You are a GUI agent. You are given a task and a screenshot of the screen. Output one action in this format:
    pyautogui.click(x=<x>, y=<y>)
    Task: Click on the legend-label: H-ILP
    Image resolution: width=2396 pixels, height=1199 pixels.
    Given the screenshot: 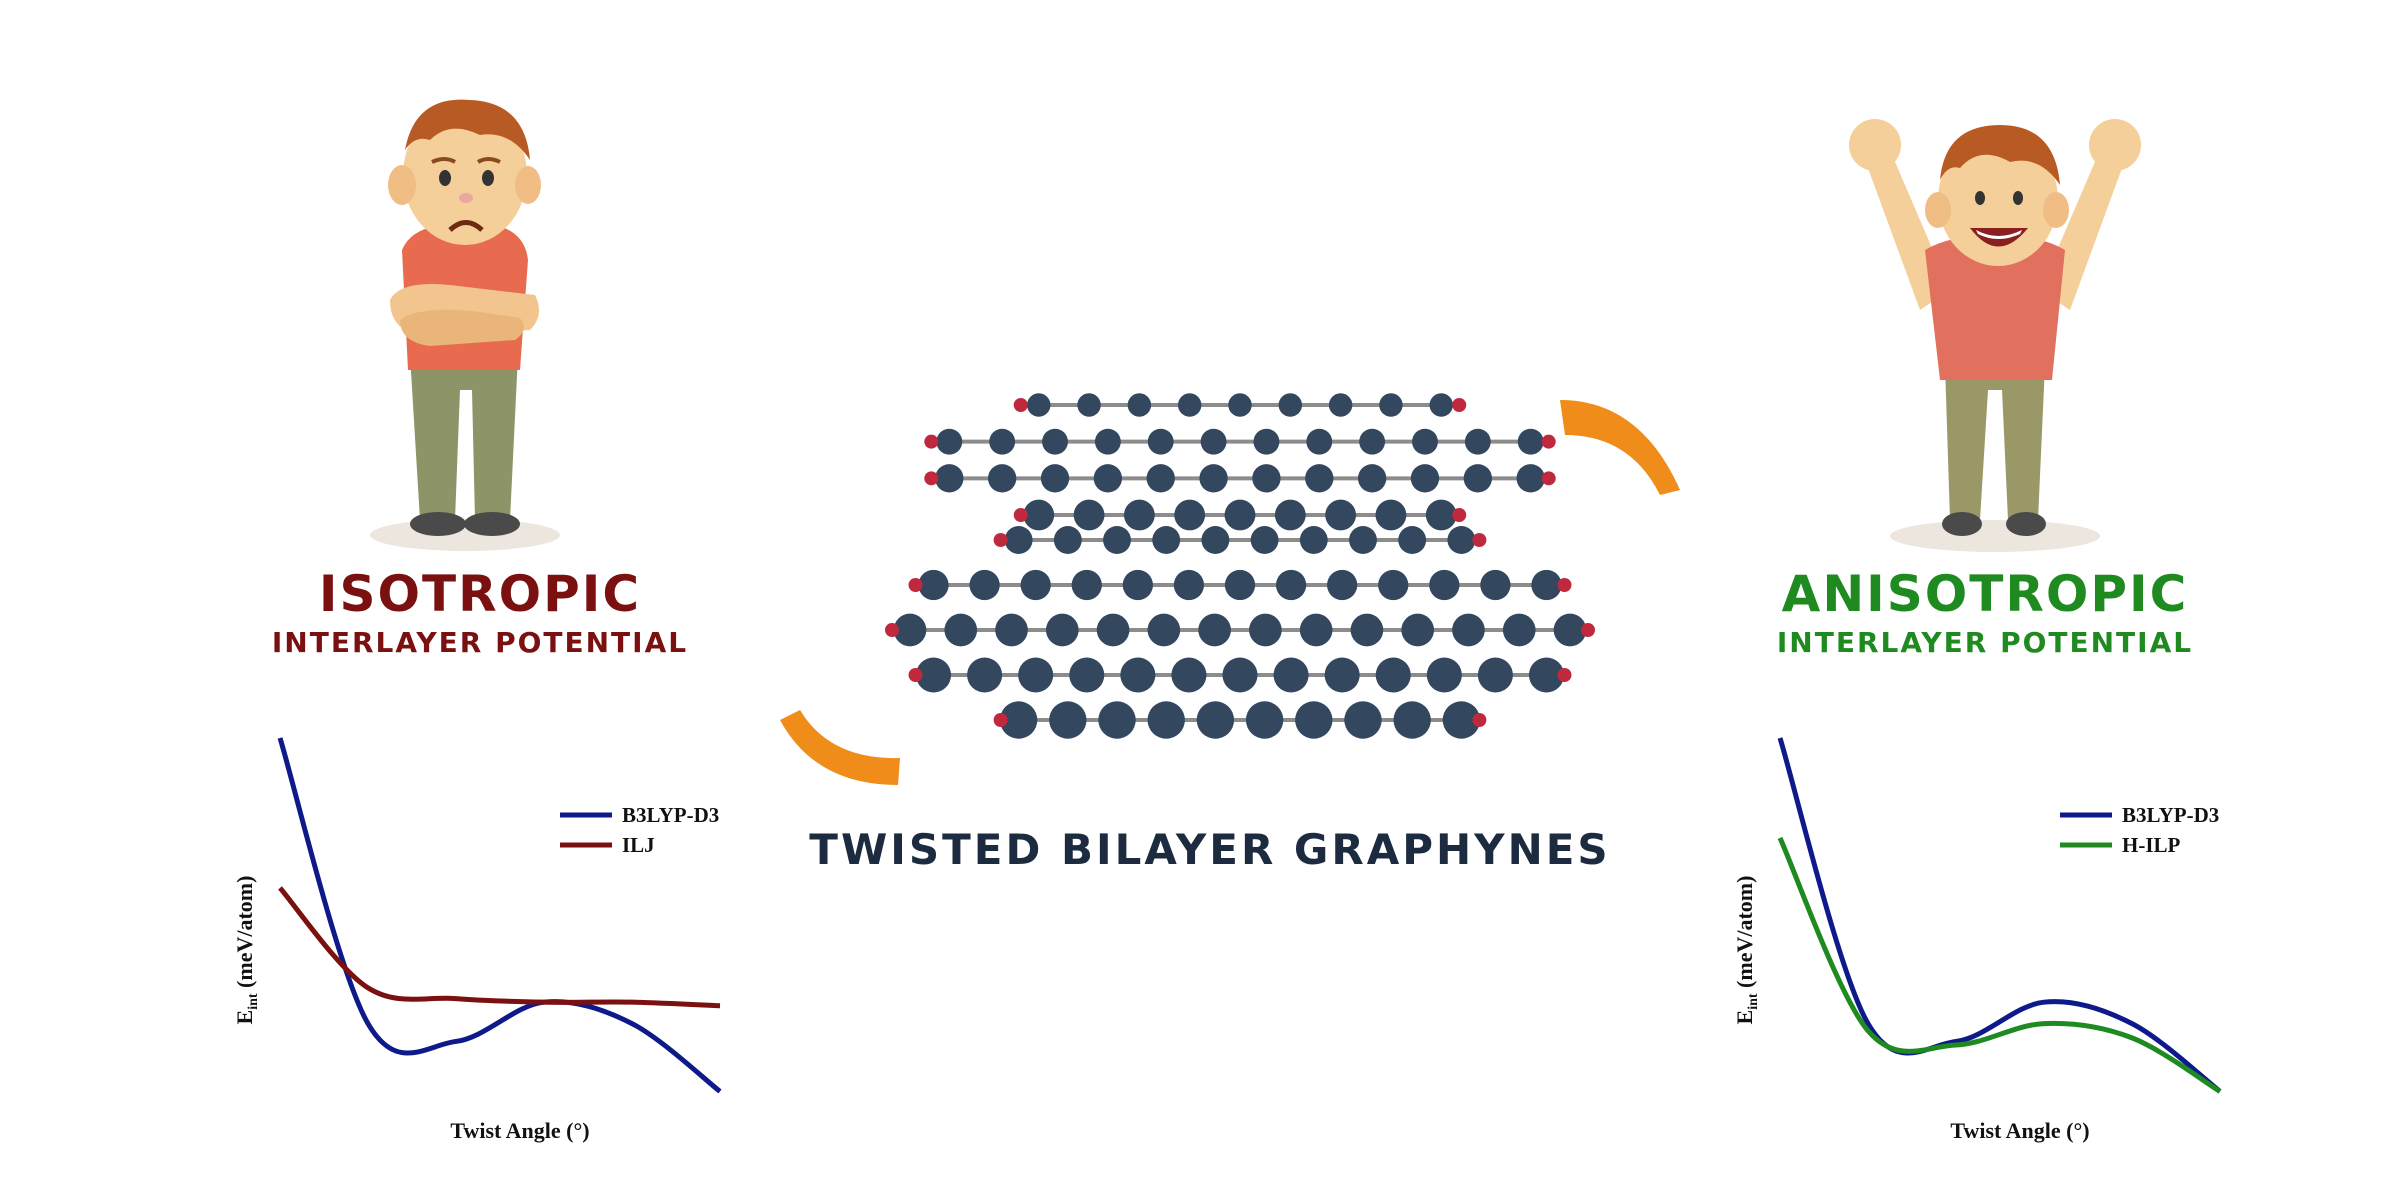 What is the action you would take?
    pyautogui.click(x=2151, y=845)
    